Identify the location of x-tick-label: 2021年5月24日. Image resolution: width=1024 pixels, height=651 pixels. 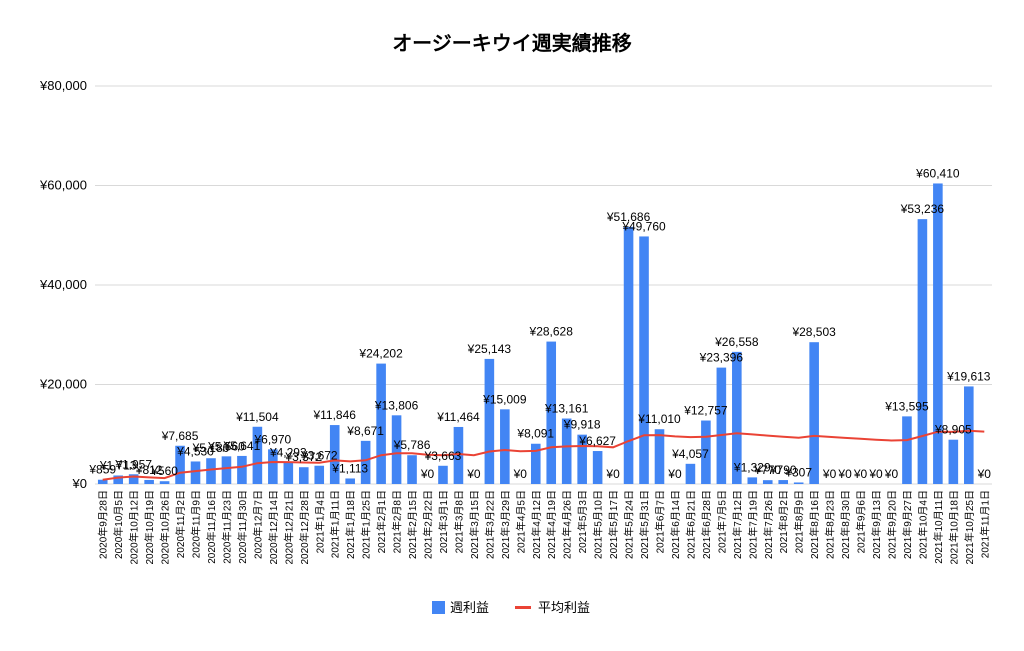
(629, 524).